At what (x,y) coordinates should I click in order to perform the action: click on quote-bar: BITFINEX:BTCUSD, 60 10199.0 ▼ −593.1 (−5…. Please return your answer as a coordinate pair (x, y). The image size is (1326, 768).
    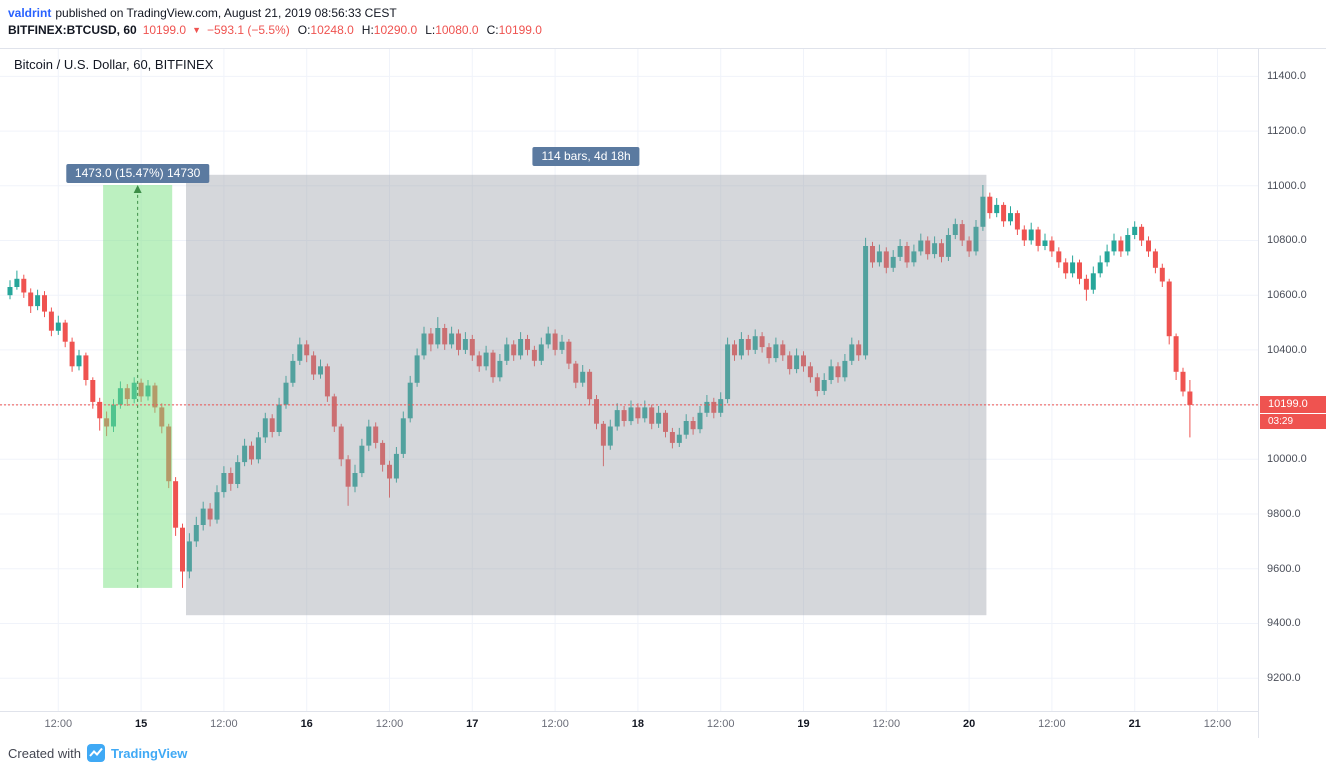
    Looking at the image, I should click on (275, 30).